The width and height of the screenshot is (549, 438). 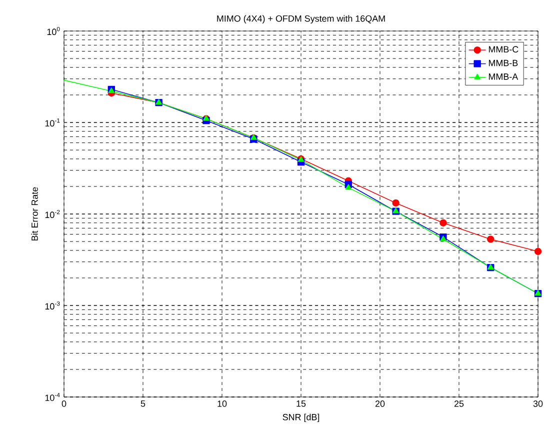 I want to click on x-tick-label: 30, so click(x=538, y=403).